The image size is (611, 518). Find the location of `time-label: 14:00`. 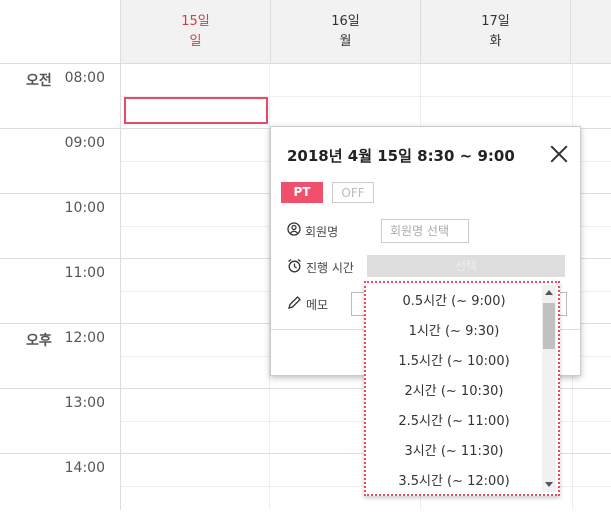

time-label: 14:00 is located at coordinates (84, 468).